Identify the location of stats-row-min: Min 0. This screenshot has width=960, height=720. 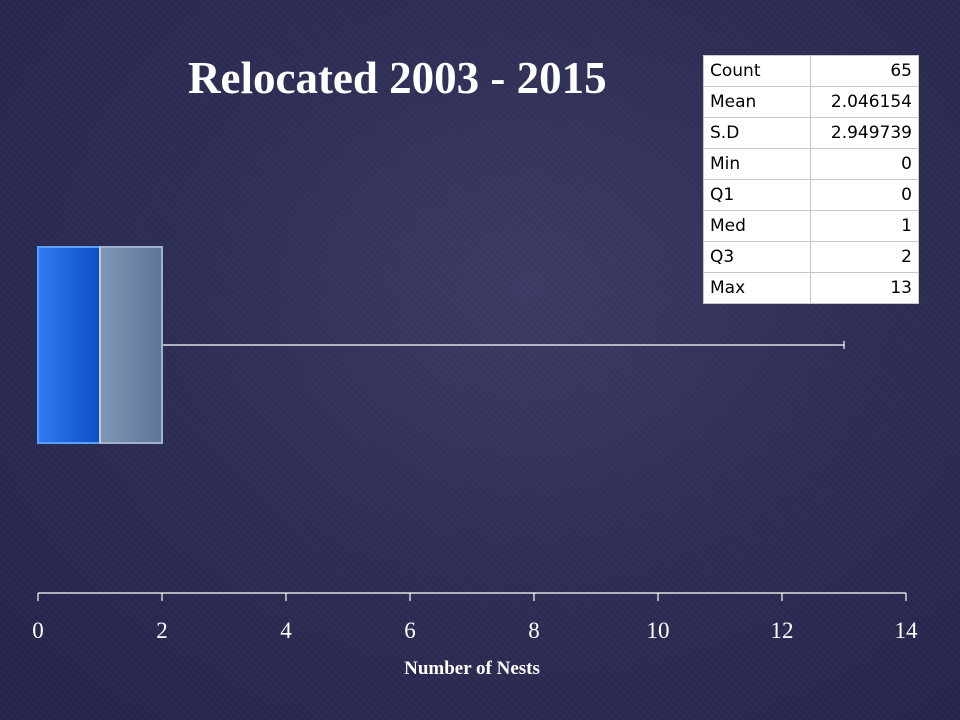
(811, 164).